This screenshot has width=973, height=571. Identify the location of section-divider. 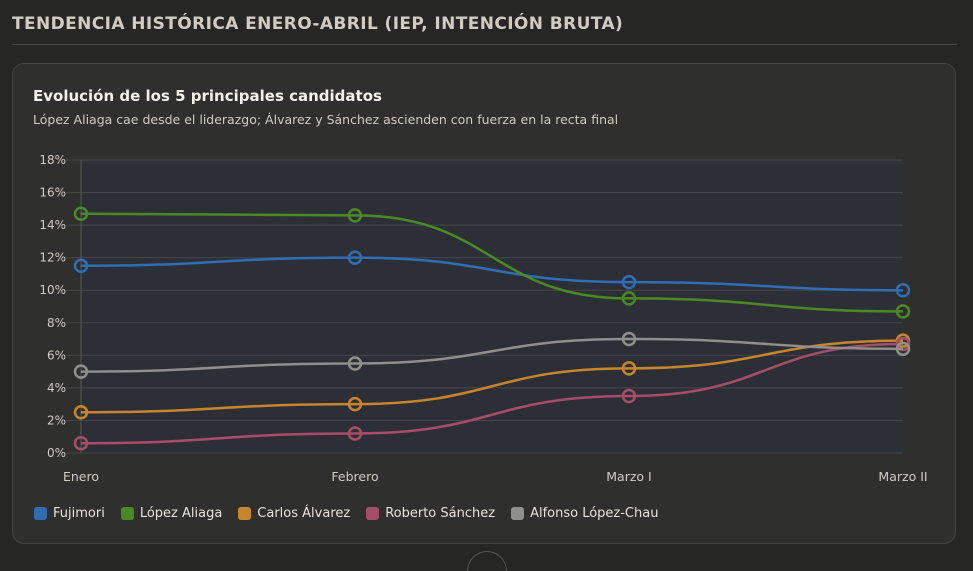
(484, 44).